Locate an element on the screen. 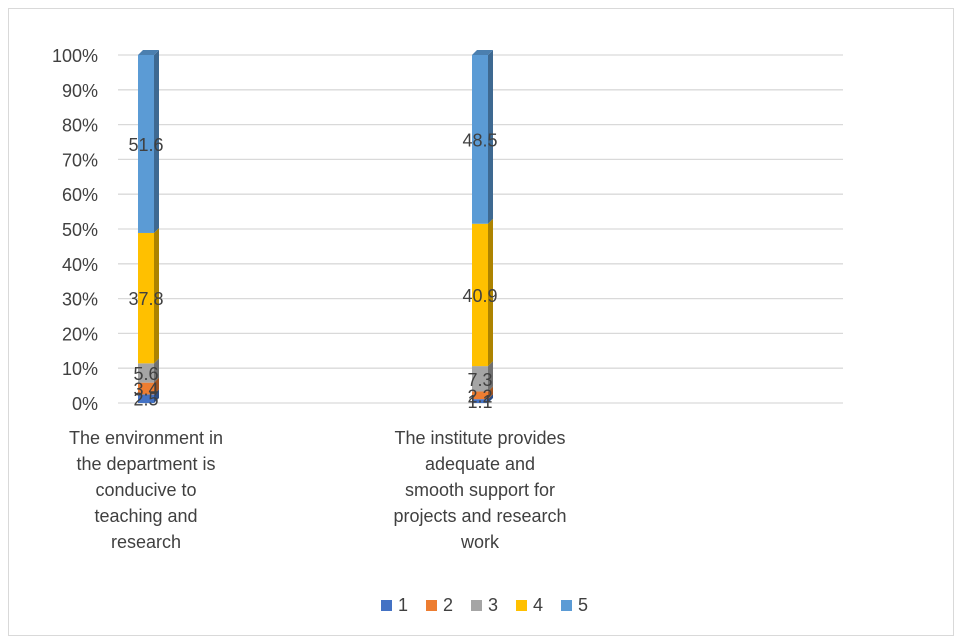  data-label-series-2: 3.4 is located at coordinates (145, 390).